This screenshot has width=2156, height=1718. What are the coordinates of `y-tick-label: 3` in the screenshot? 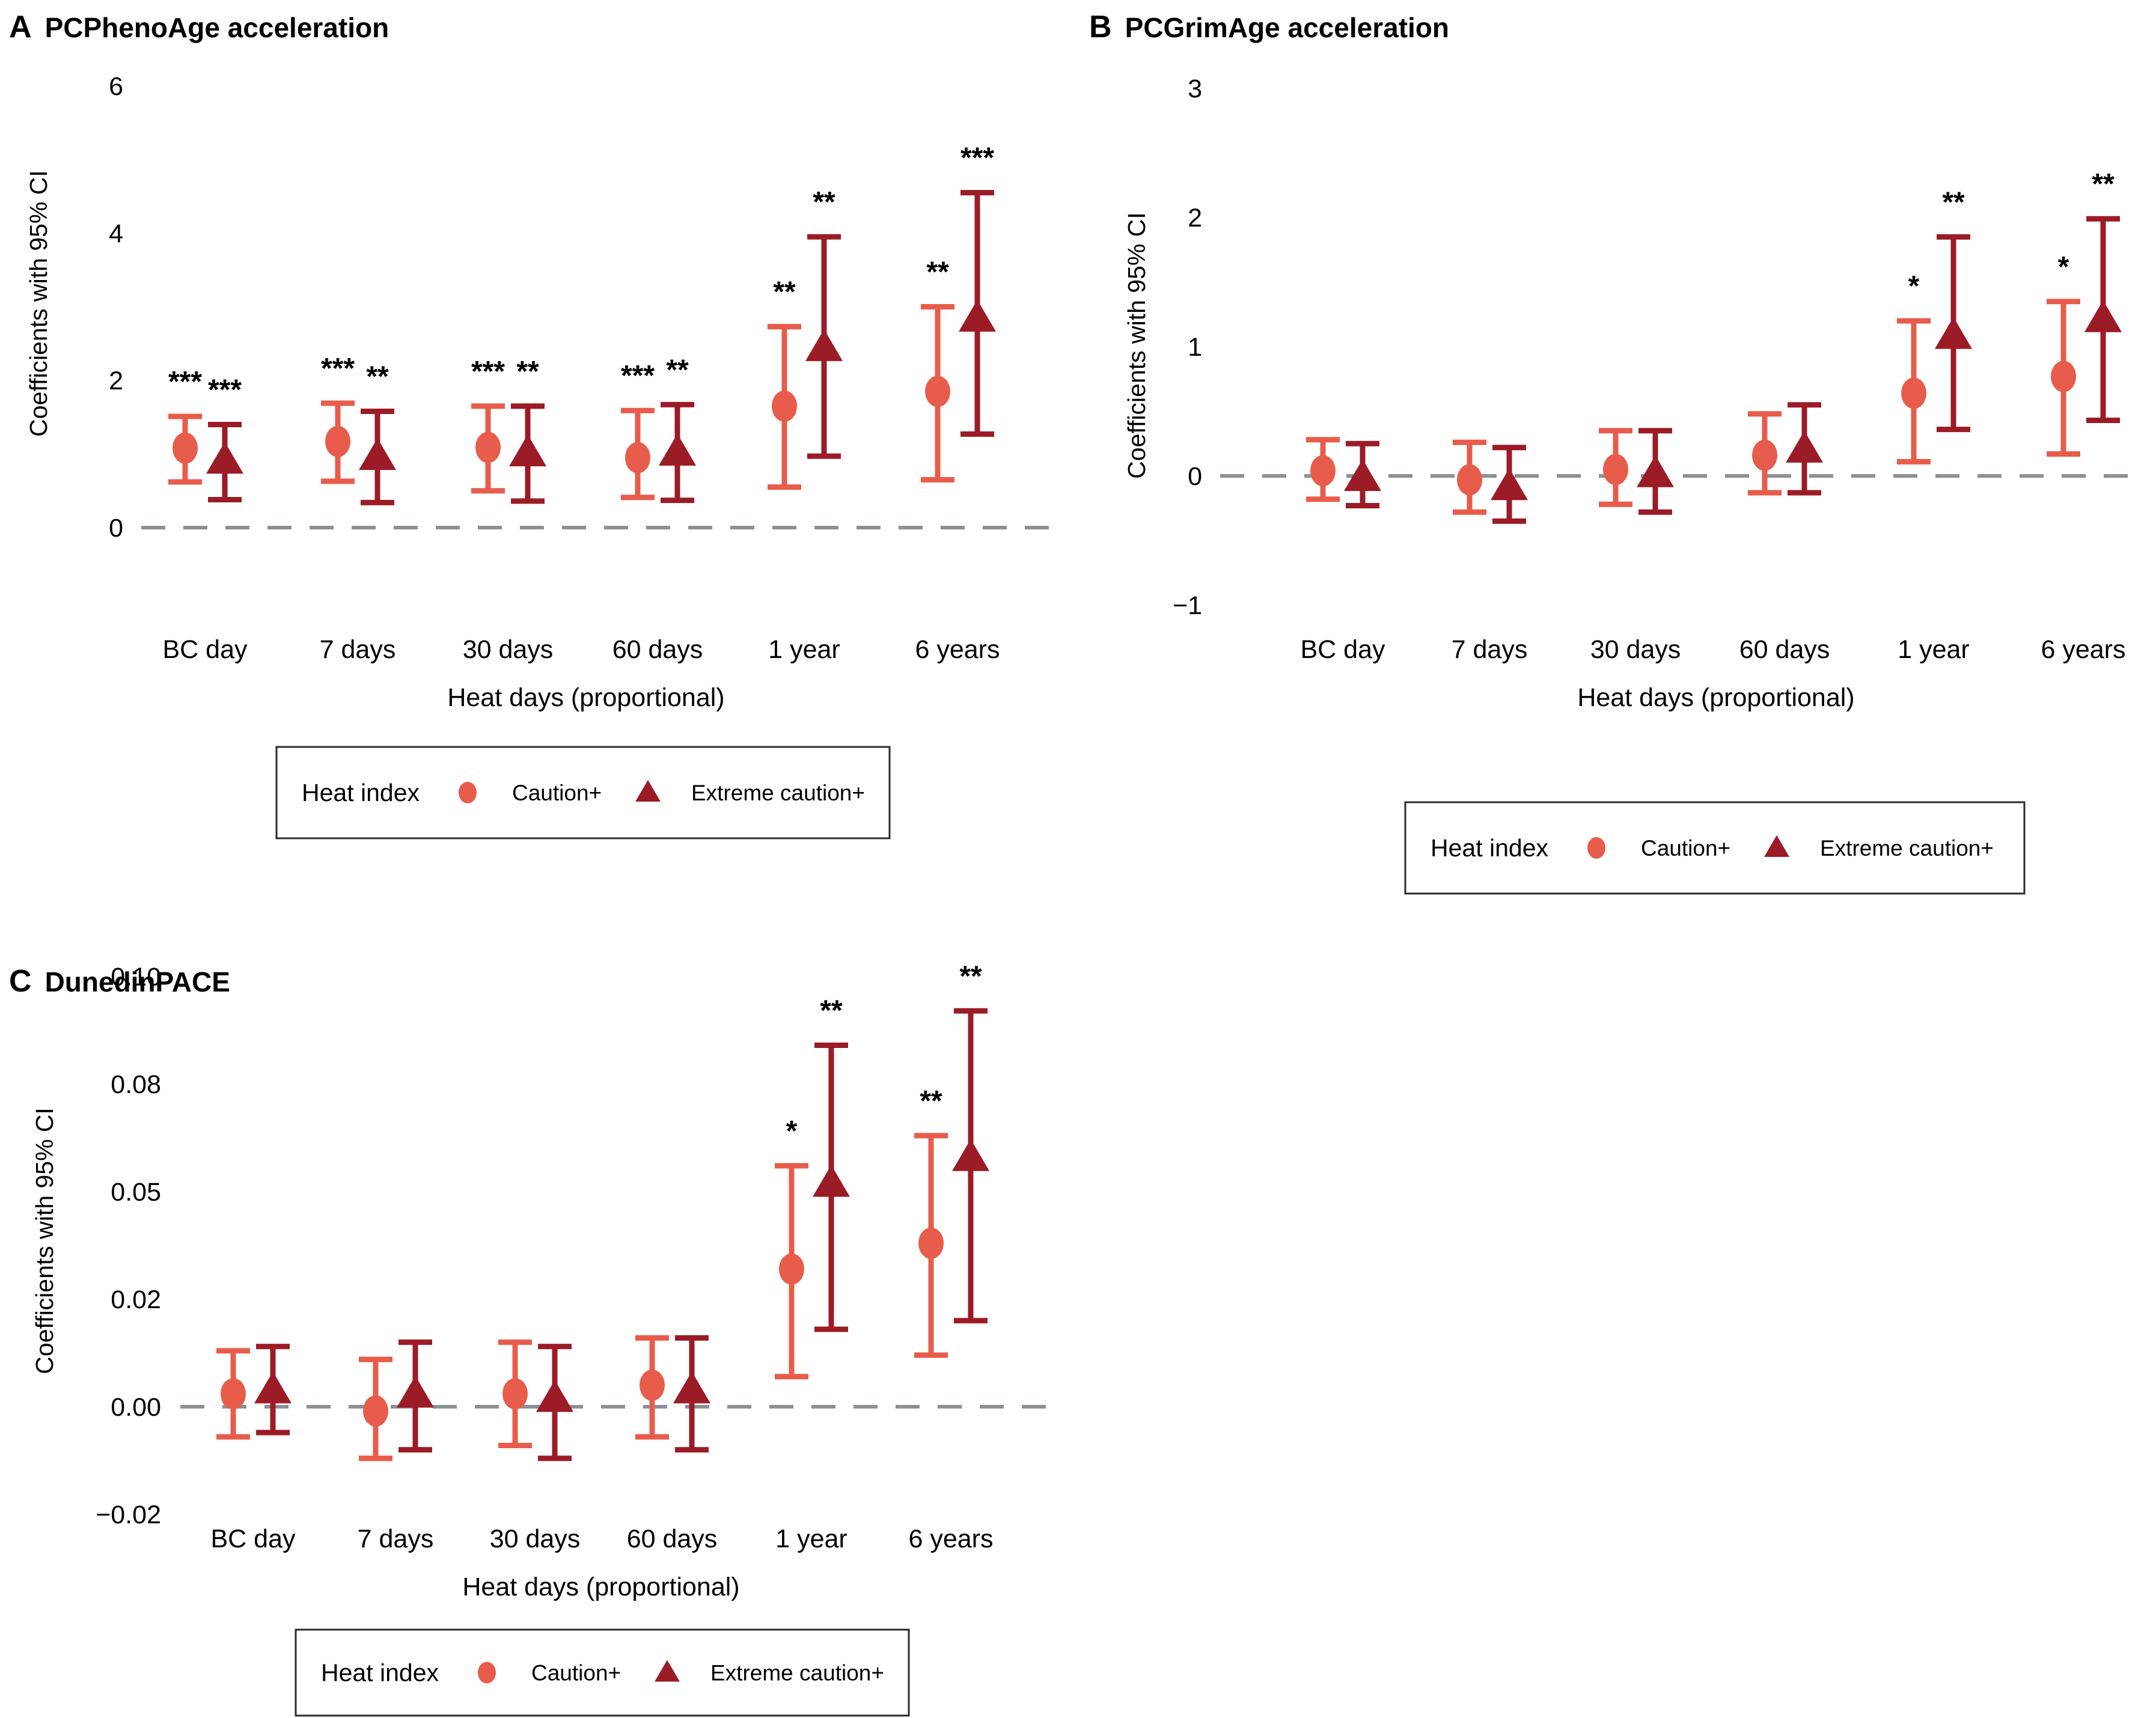 It's located at (1195, 89).